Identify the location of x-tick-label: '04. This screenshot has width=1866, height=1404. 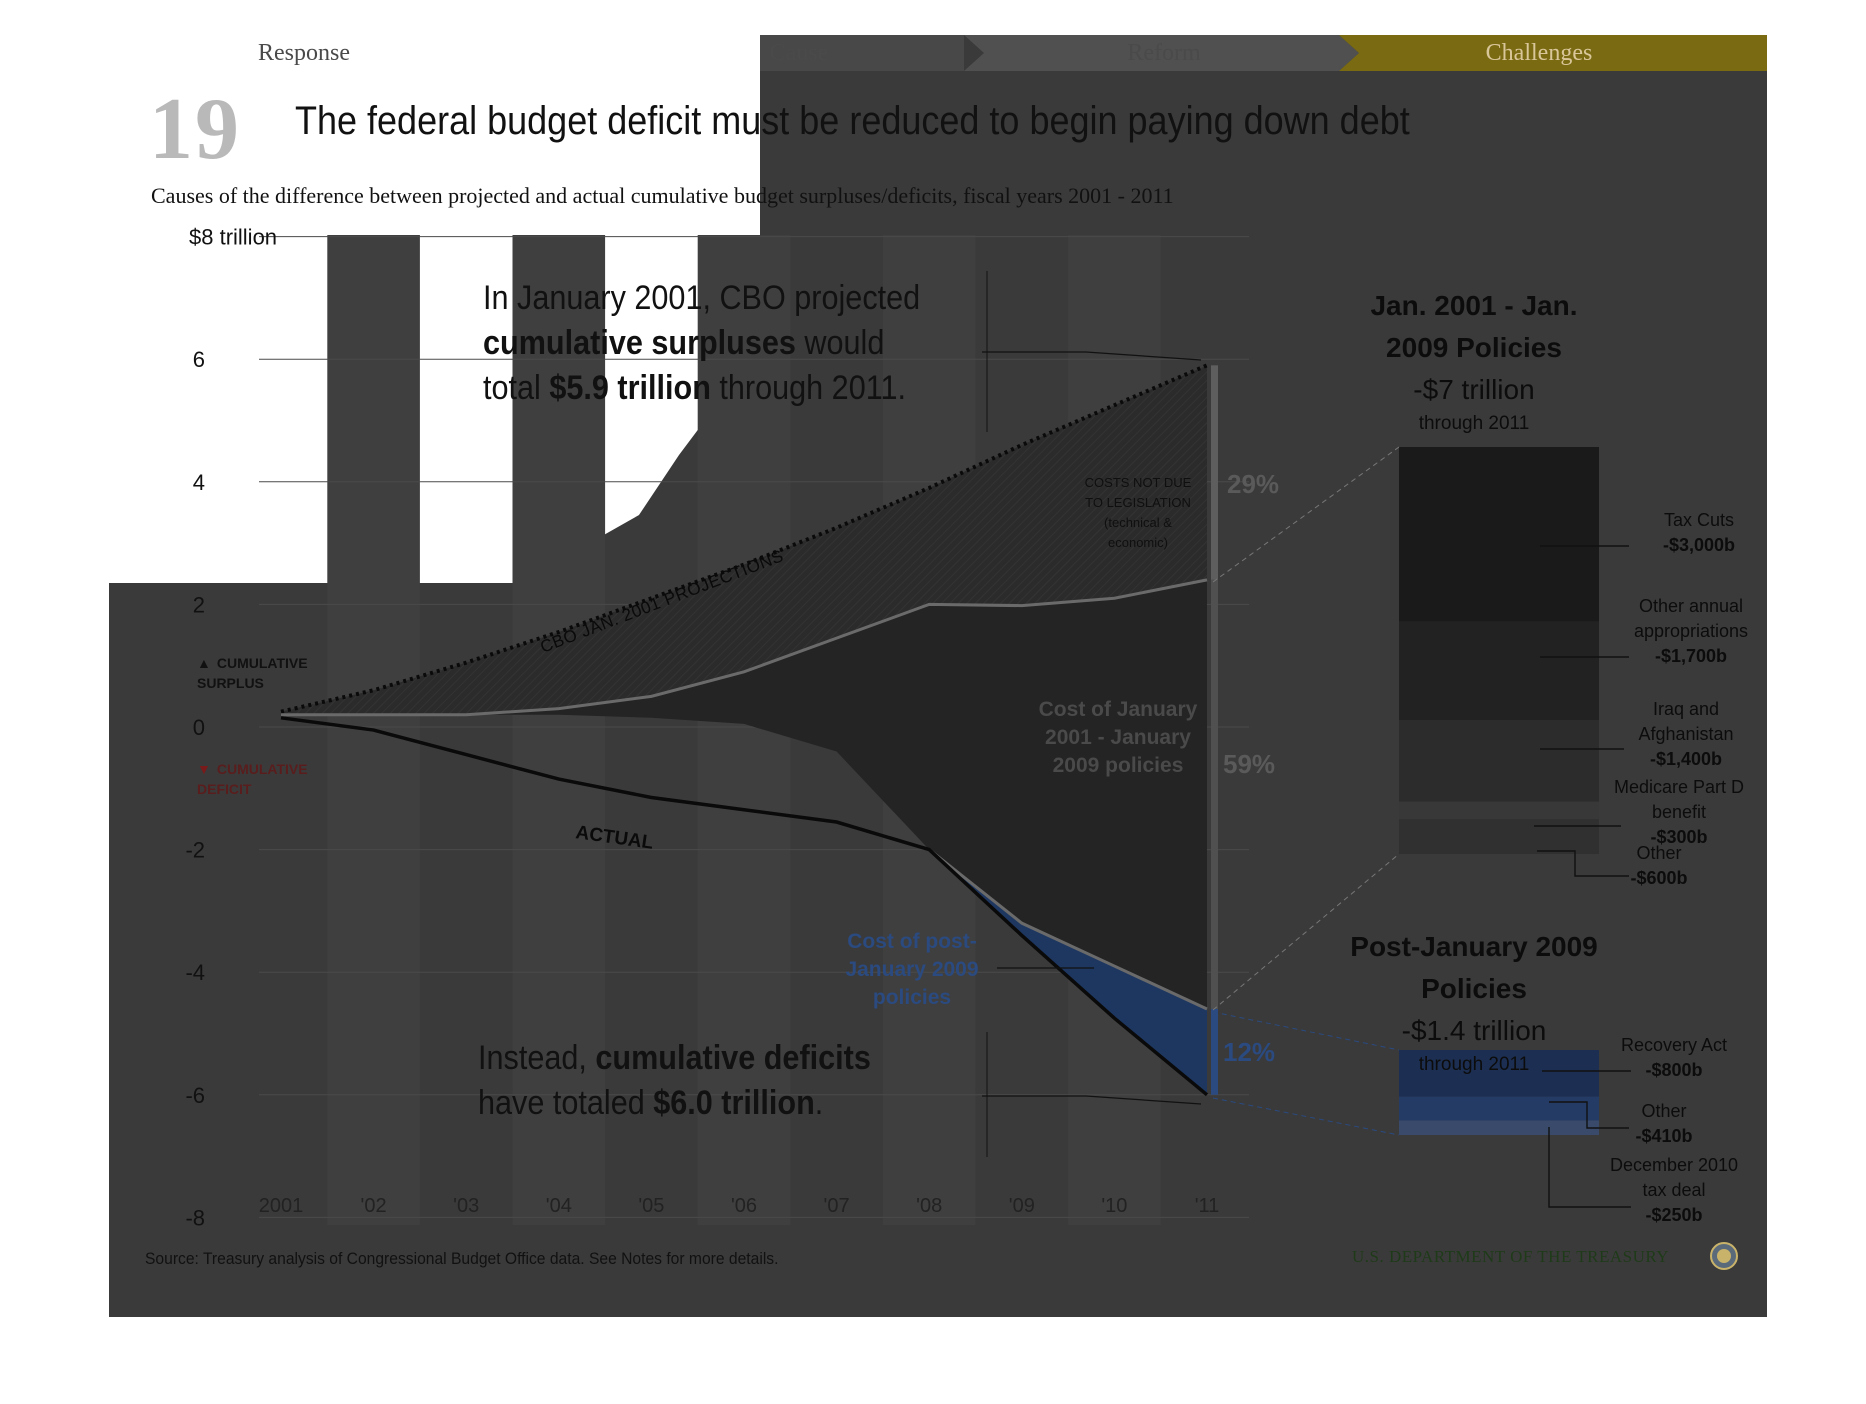
(559, 1206).